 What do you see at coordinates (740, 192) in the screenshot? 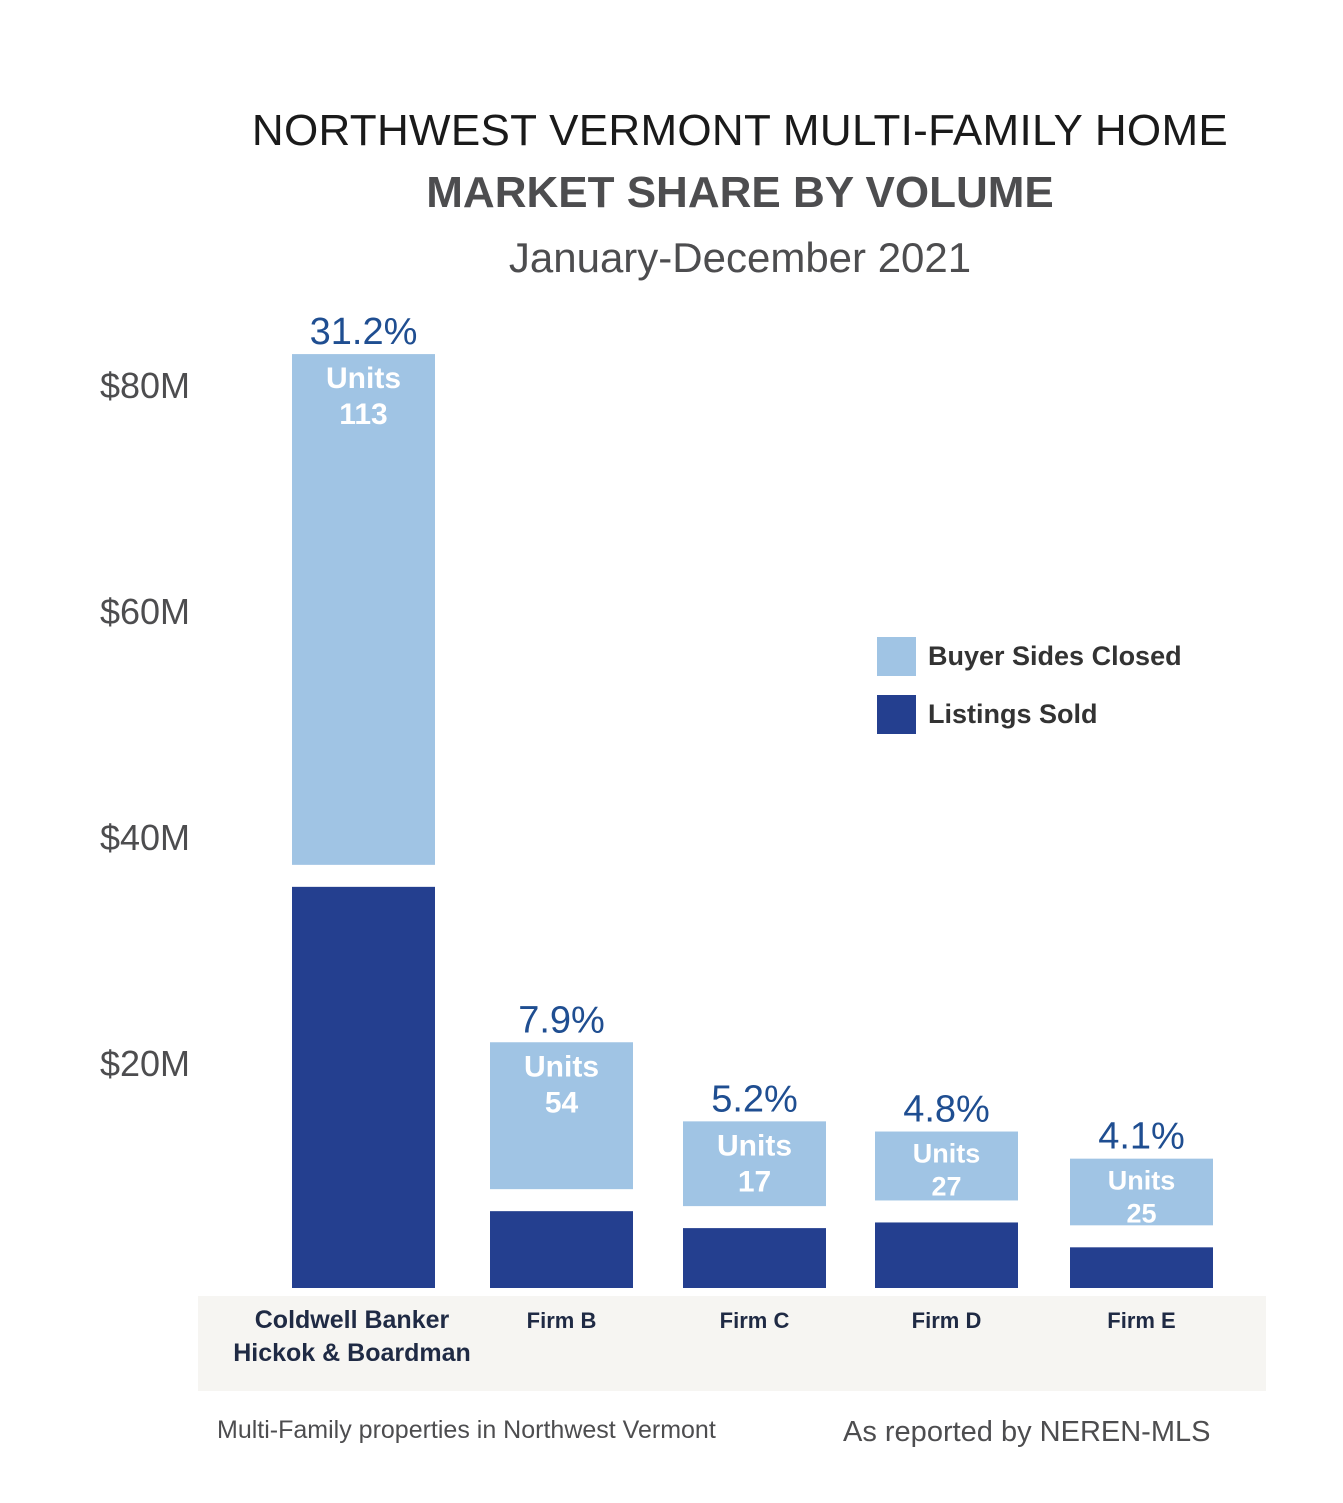
I see `chart-subtitle: MARKET SHARE BY VOLUME` at bounding box center [740, 192].